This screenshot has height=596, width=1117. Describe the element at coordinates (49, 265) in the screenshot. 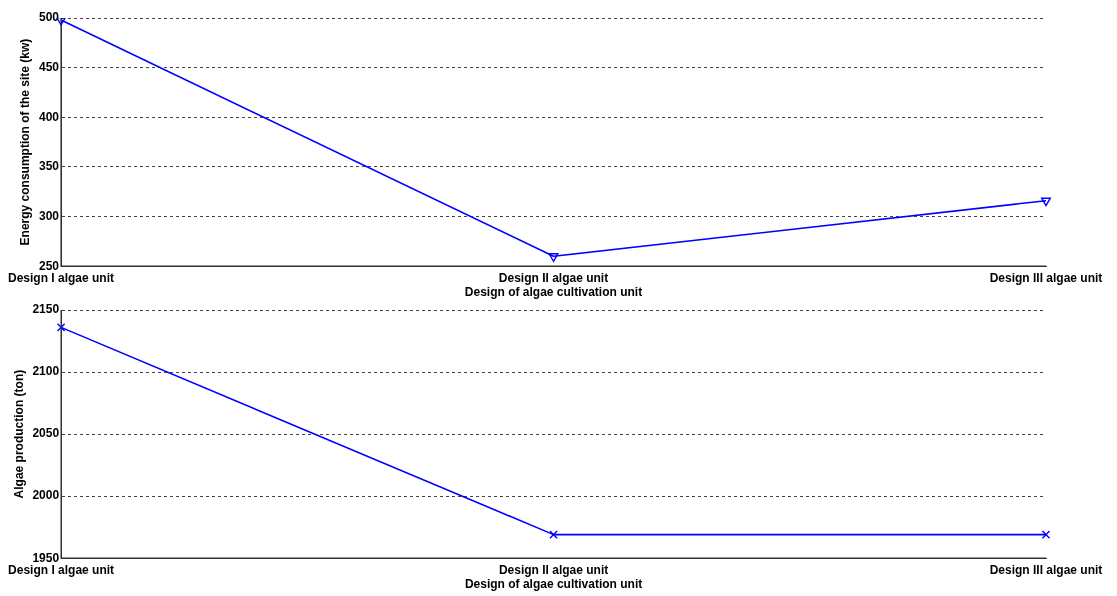

I see `y-tick-label: 250` at that location.